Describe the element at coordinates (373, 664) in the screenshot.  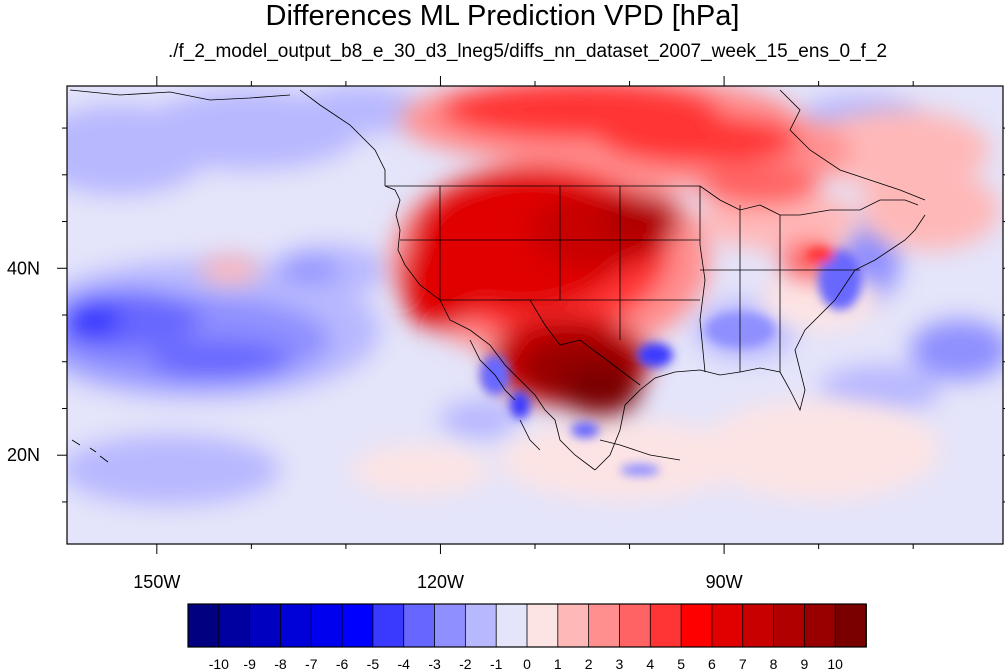
I see `colorbar-label: -5` at that location.